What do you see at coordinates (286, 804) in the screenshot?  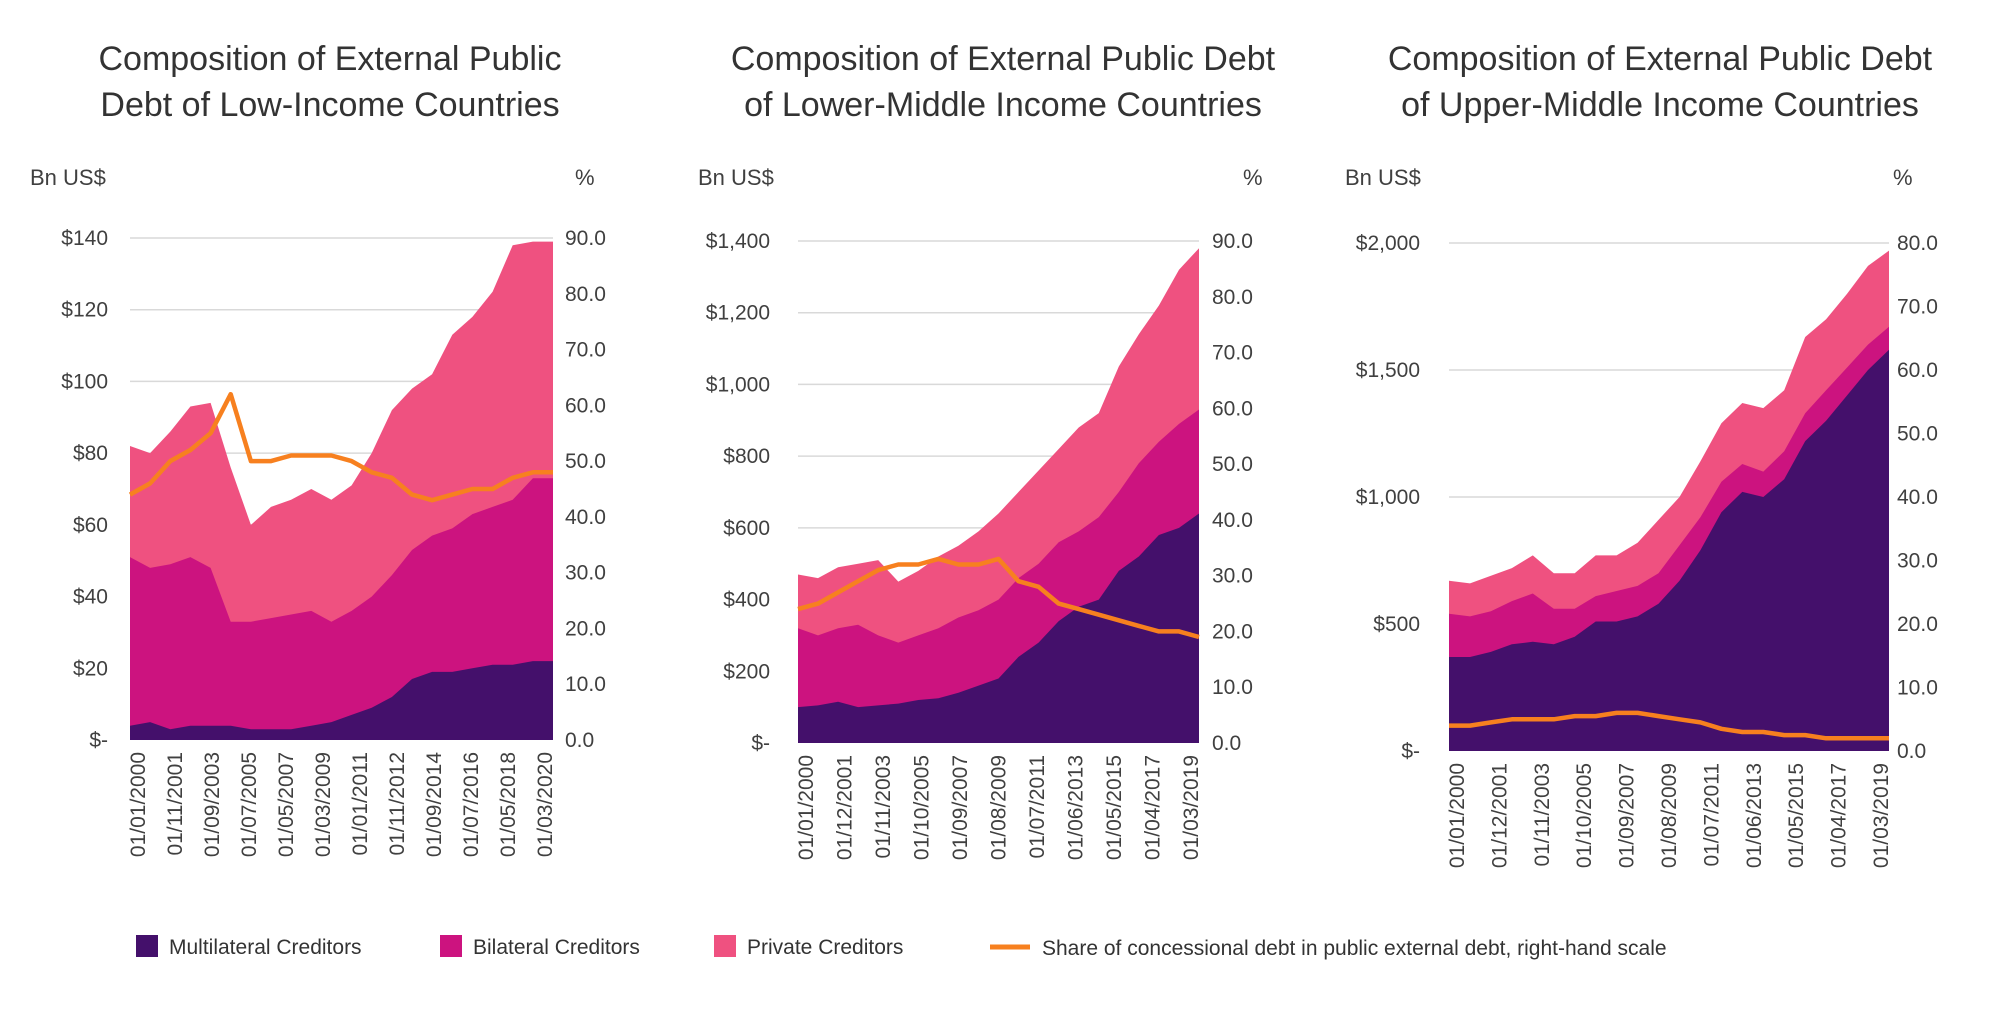 I see `x-tick-label: 01/05/2007` at bounding box center [286, 804].